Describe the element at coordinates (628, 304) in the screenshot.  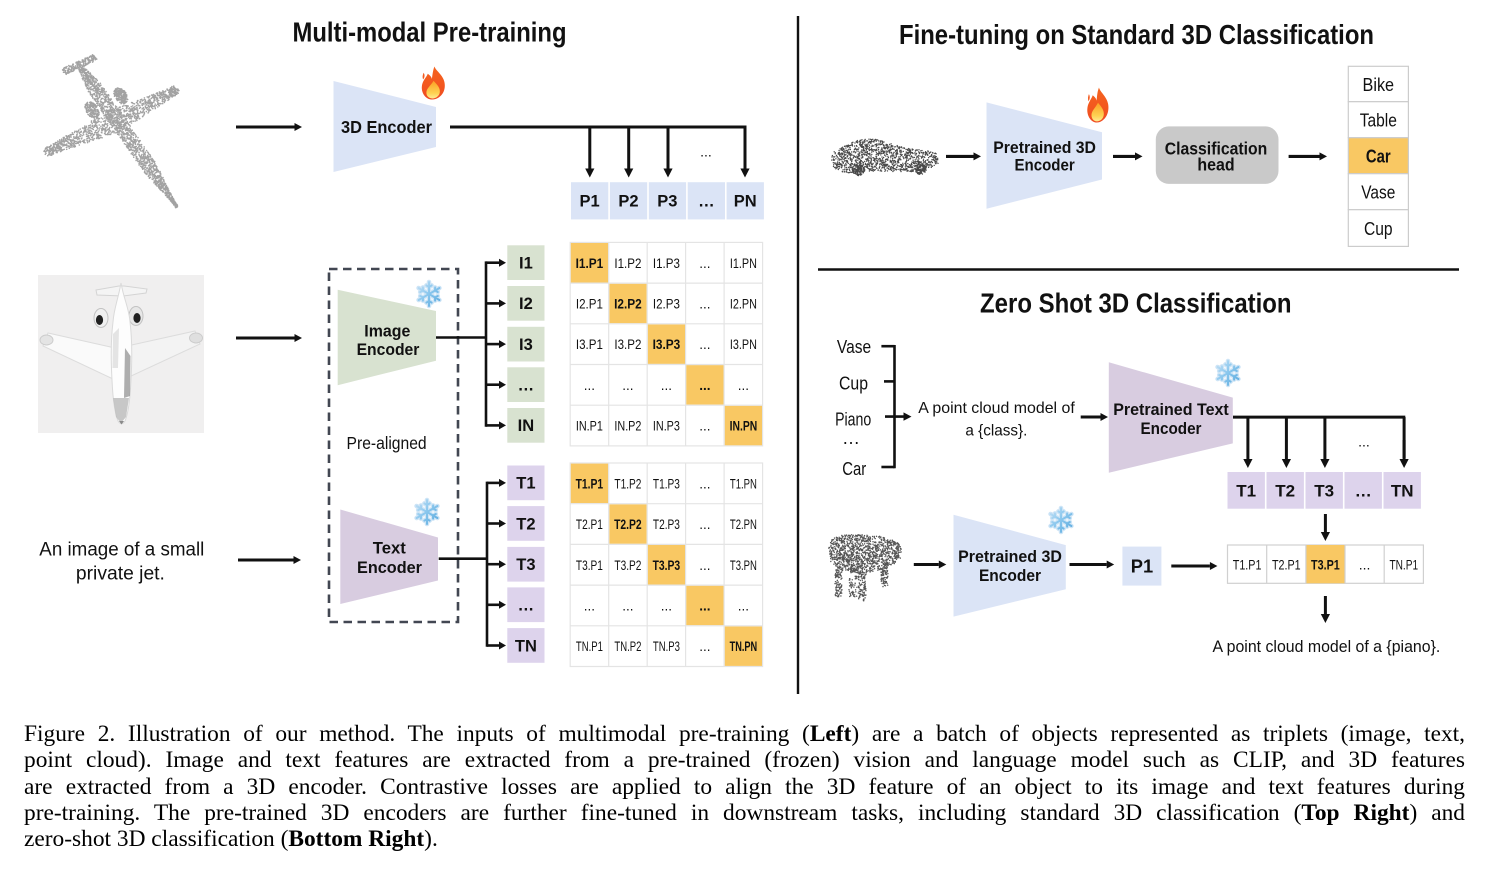
I see `svg-text: I2.P2` at that location.